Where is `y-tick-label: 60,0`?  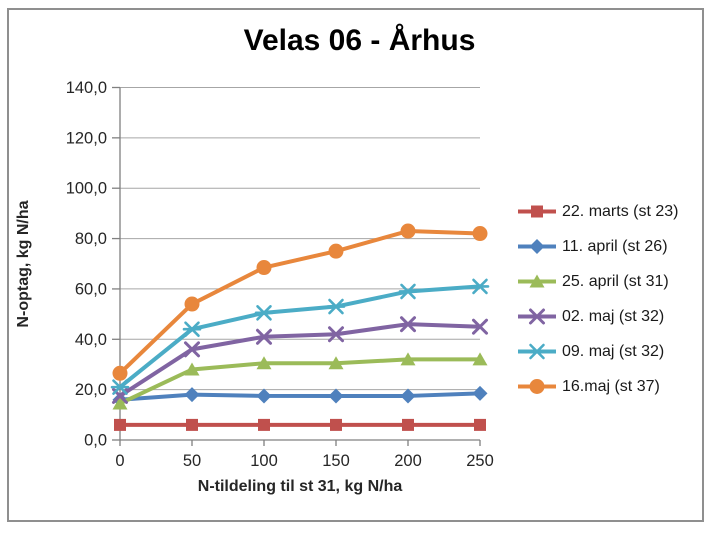
y-tick-label: 60,0 is located at coordinates (91, 289).